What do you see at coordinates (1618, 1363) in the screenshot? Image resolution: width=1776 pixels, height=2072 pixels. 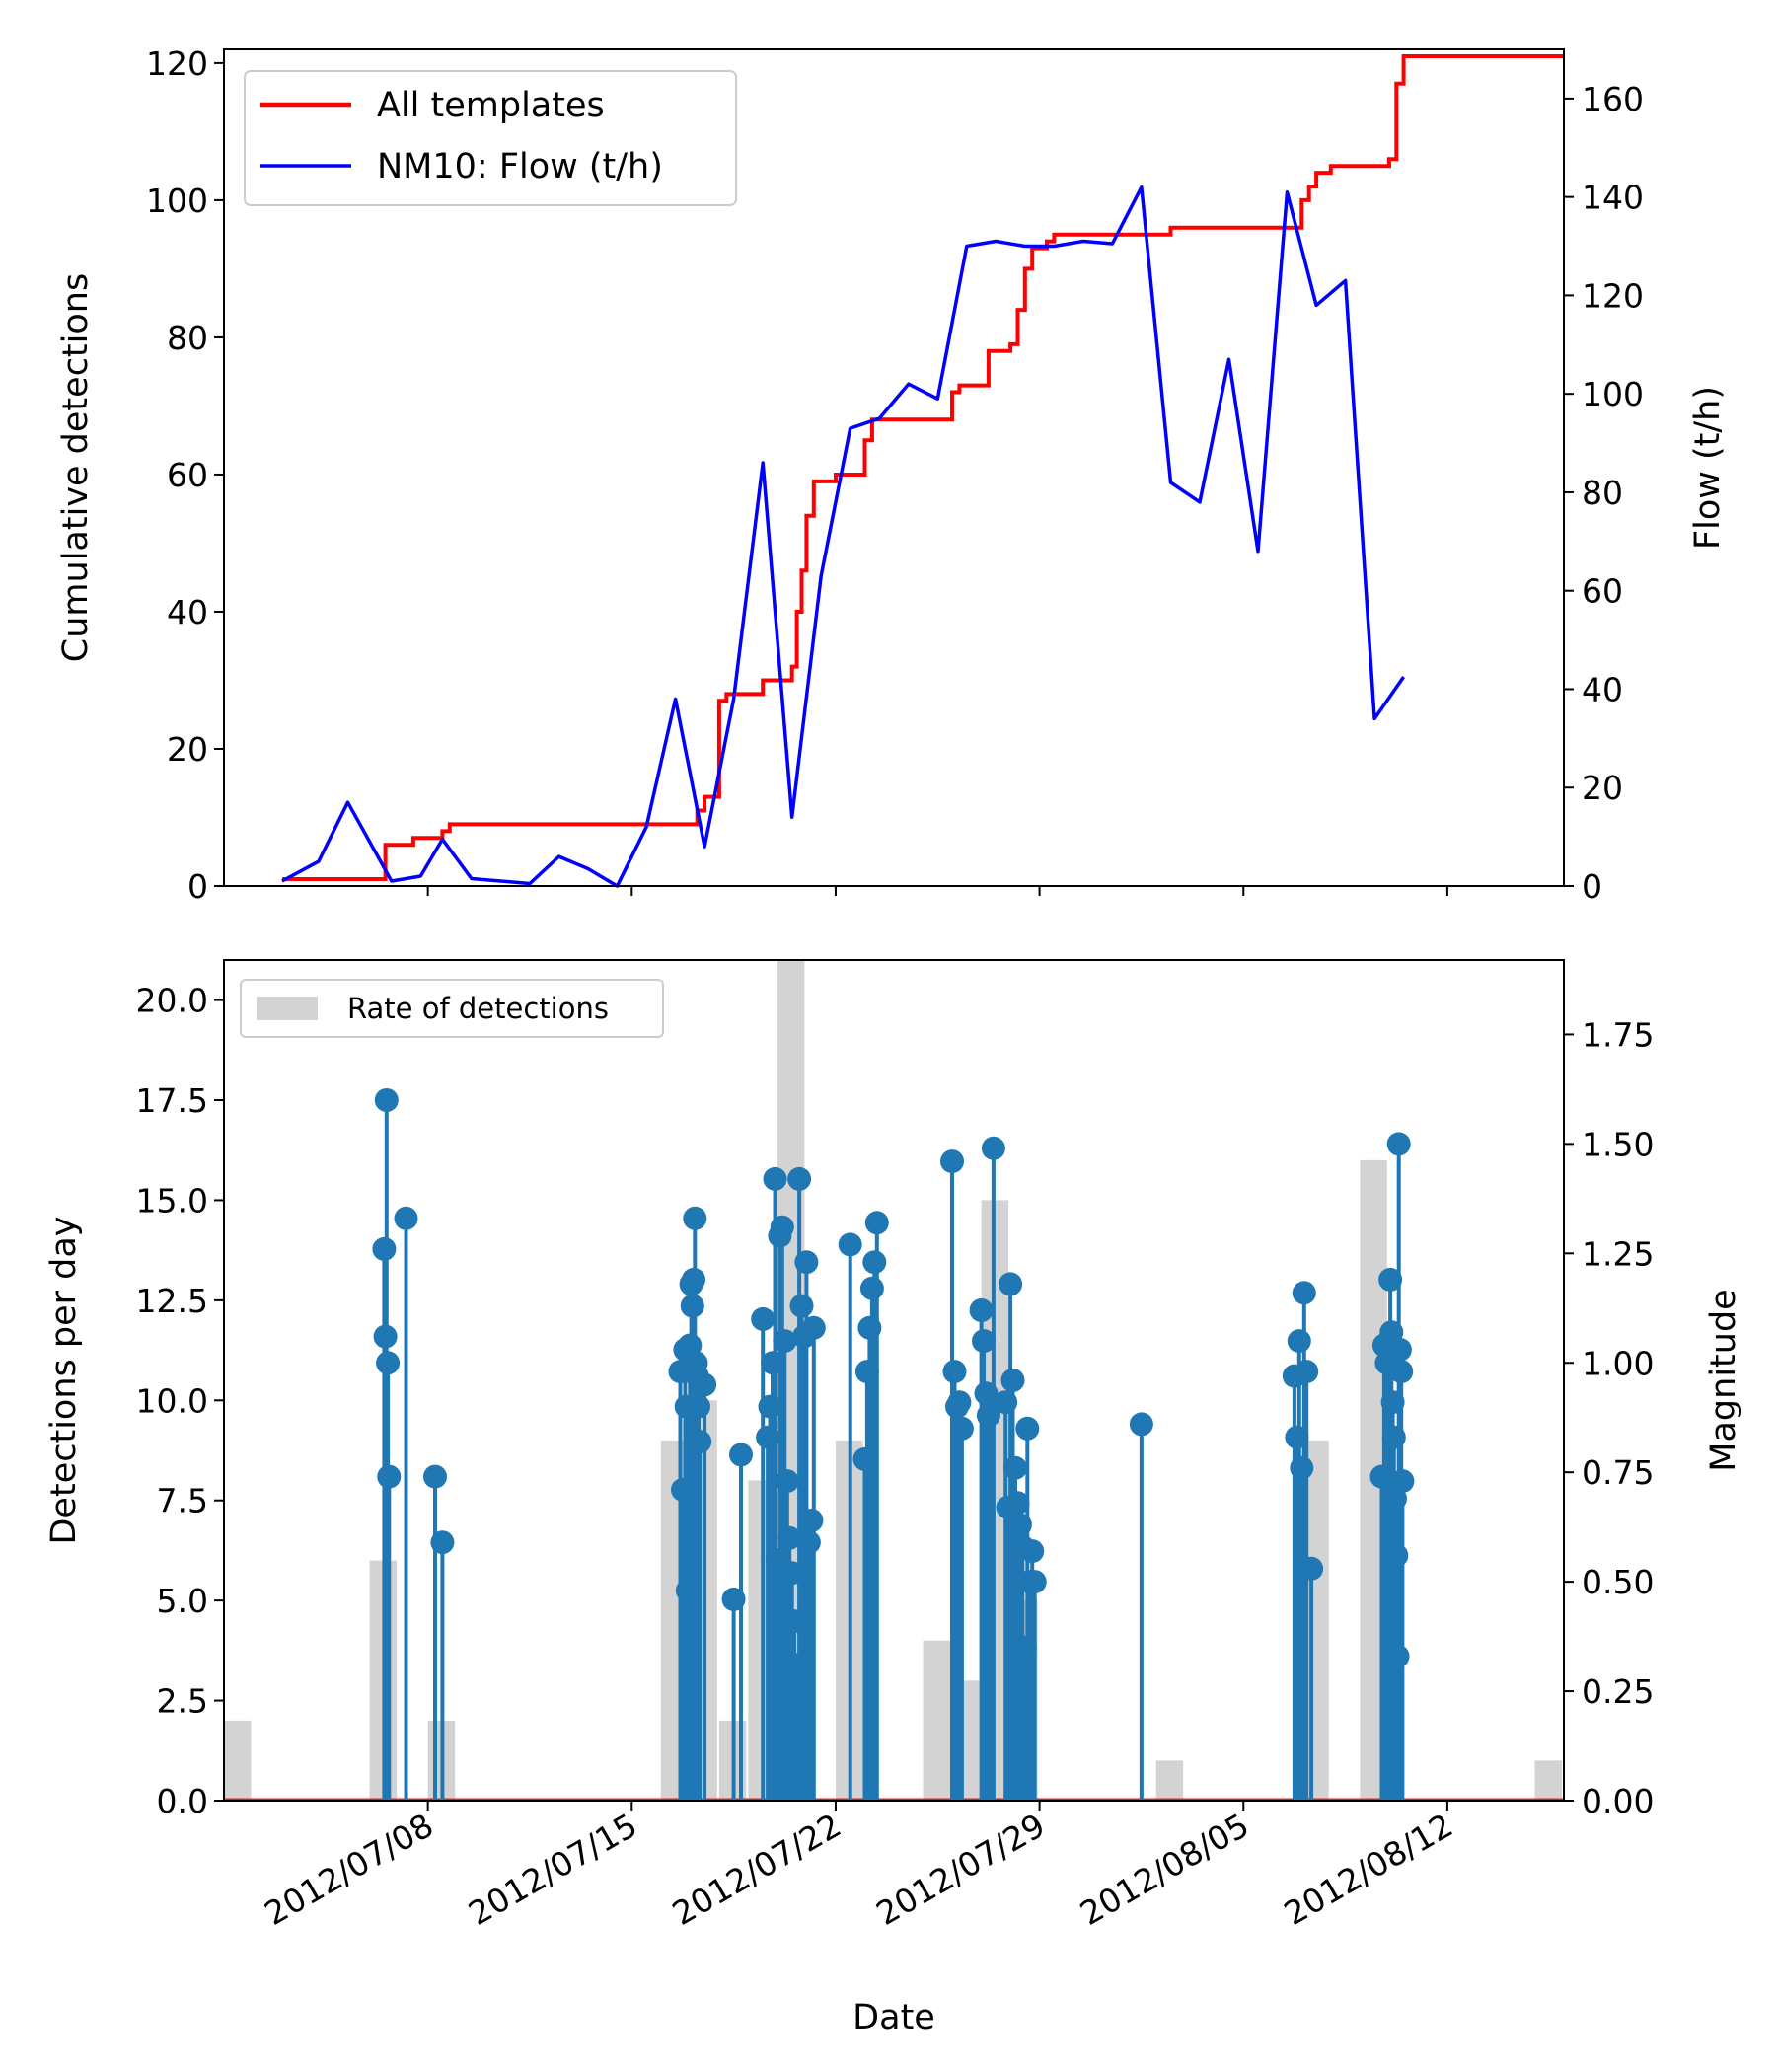 I see `y2-tick-label: 1.00` at bounding box center [1618, 1363].